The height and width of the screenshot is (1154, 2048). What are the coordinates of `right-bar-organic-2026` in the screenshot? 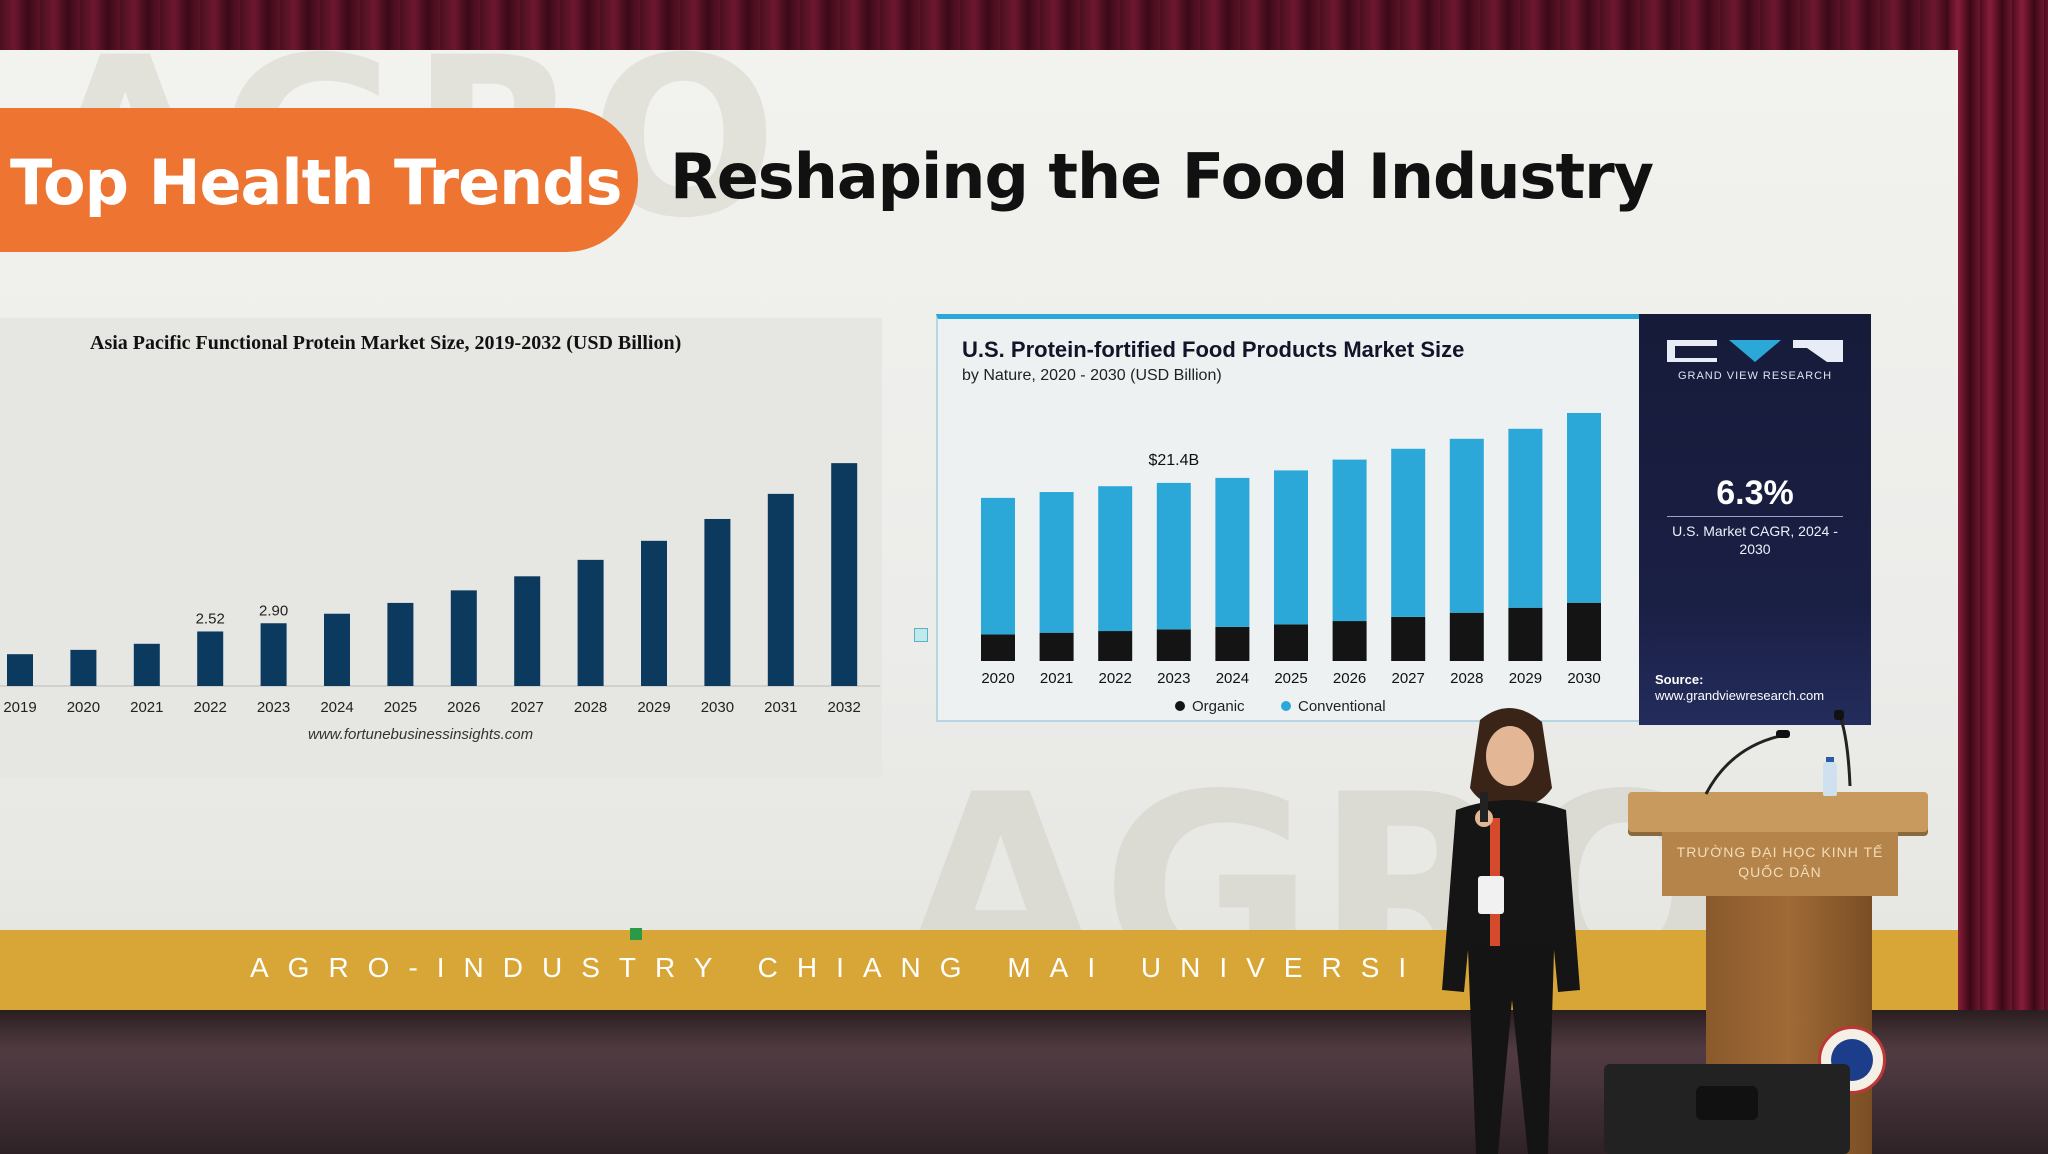 It's located at (1349, 641).